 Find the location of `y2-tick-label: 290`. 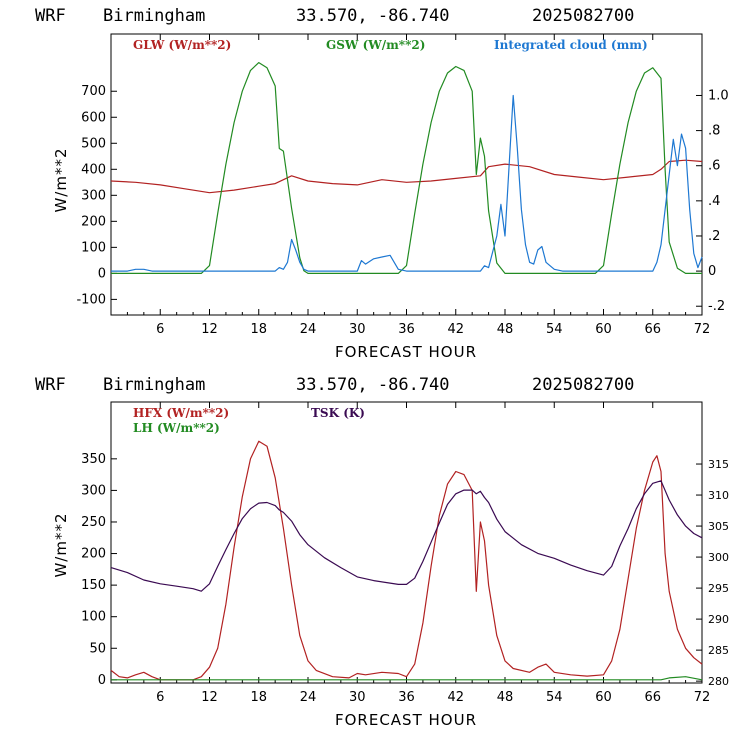

y2-tick-label: 290 is located at coordinates (718, 619).